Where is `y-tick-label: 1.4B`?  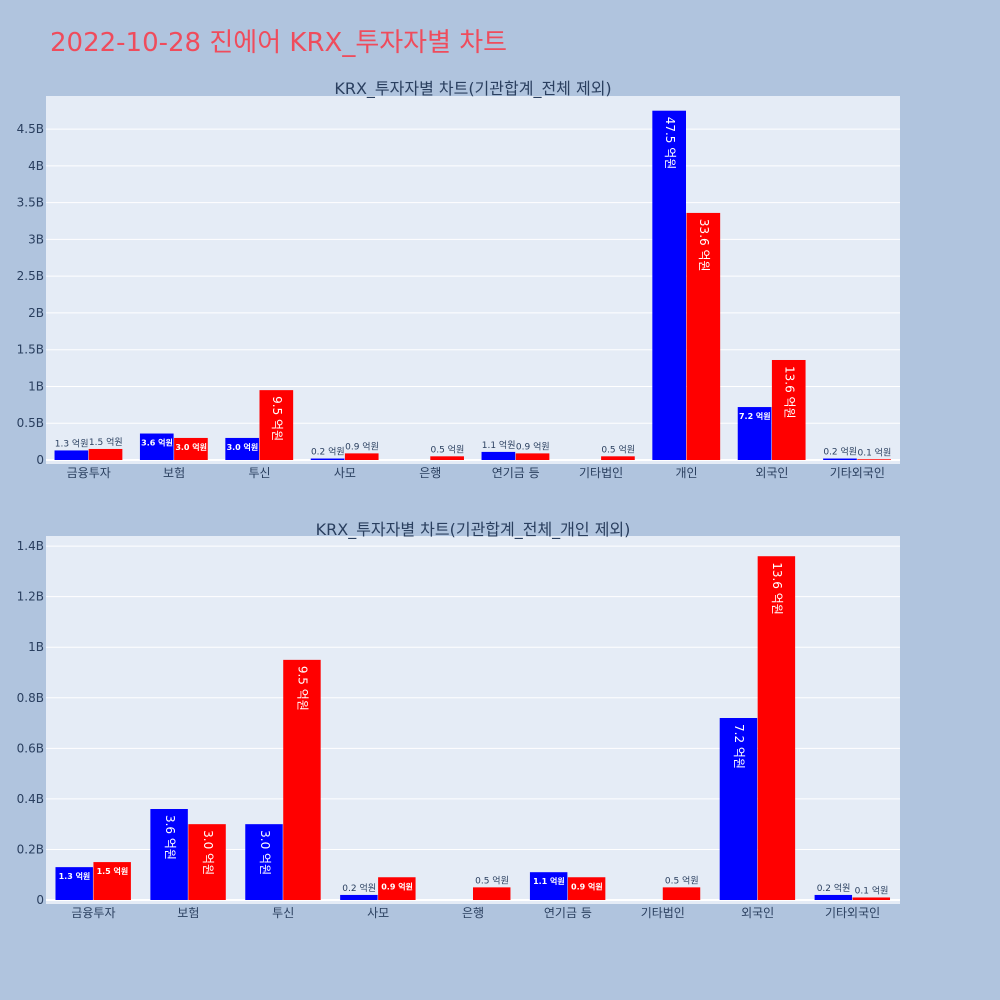 y-tick-label: 1.4B is located at coordinates (30, 546).